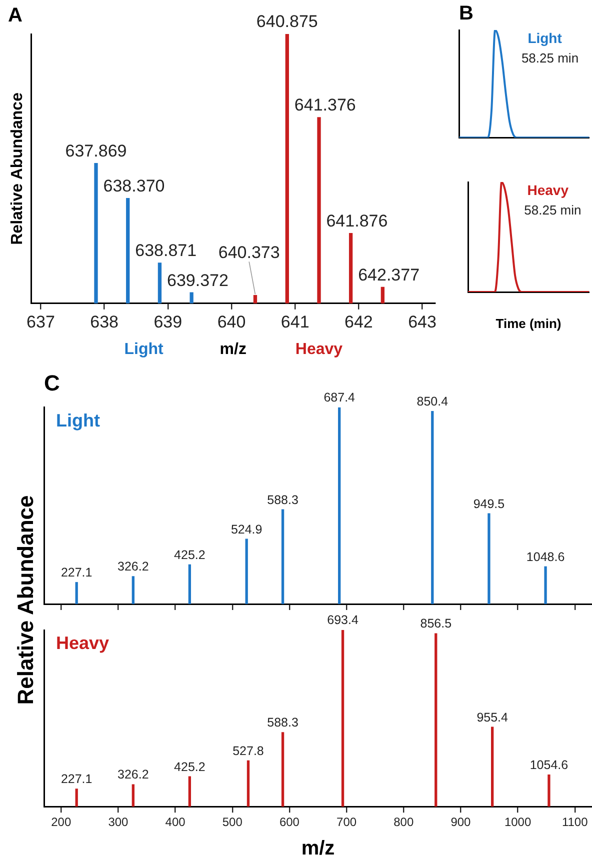  I want to click on x-tick-label: 300, so click(118, 822).